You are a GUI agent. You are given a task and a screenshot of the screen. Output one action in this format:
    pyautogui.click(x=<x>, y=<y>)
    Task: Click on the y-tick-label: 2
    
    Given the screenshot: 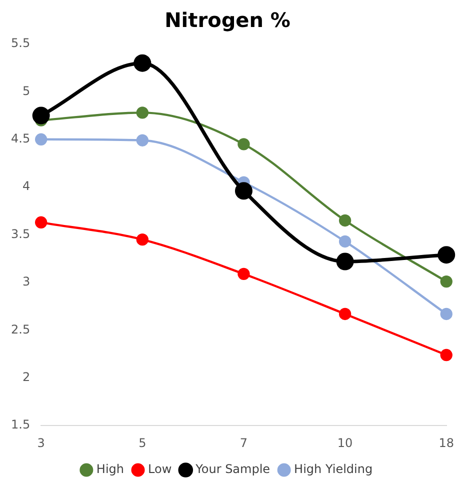 What is the action you would take?
    pyautogui.click(x=26, y=377)
    